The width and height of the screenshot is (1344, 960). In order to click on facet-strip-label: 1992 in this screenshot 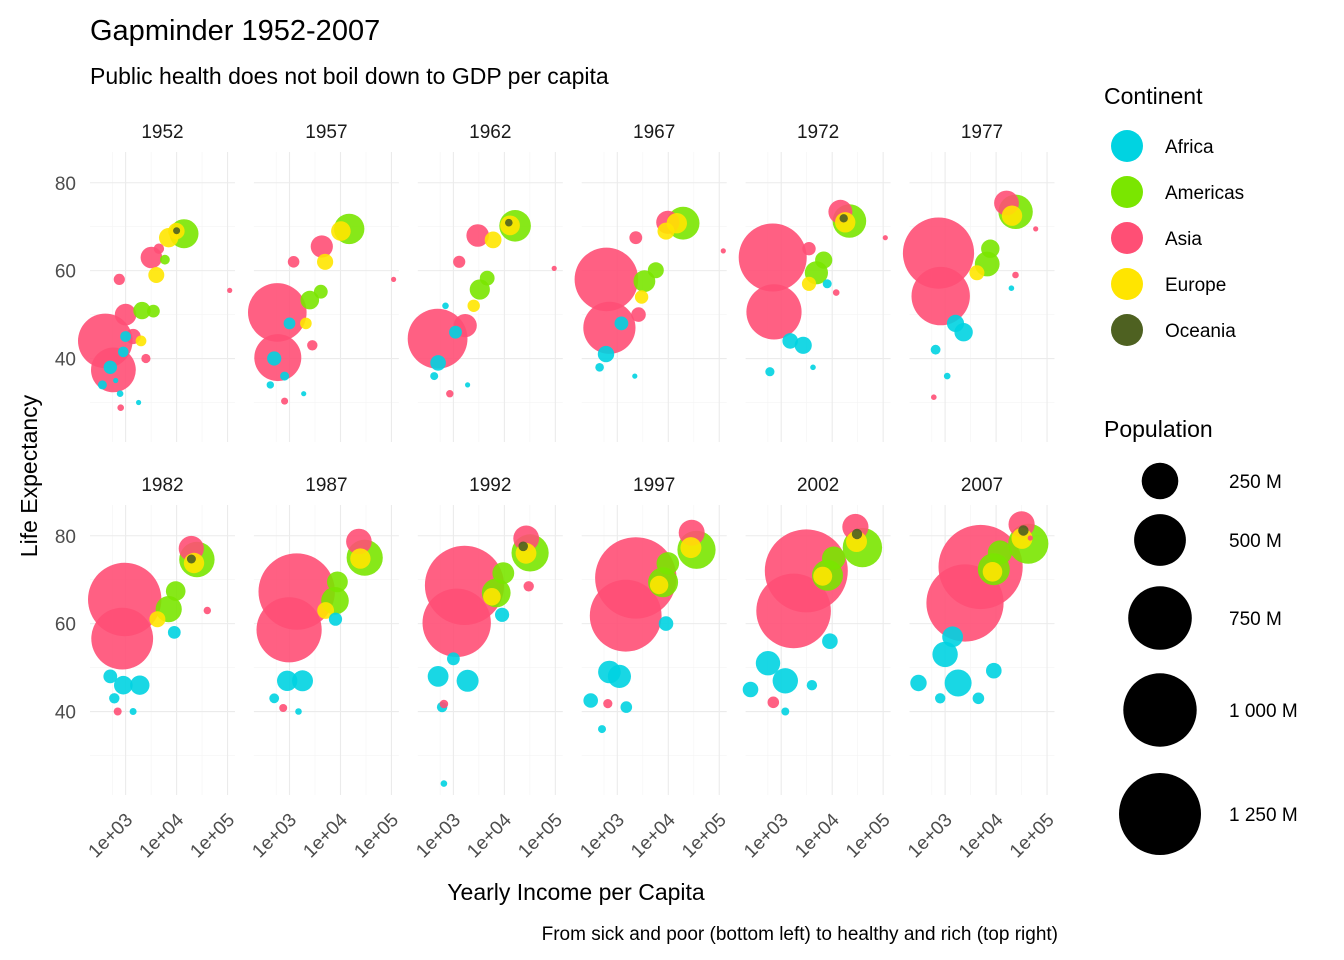, I will do `click(490, 485)`.